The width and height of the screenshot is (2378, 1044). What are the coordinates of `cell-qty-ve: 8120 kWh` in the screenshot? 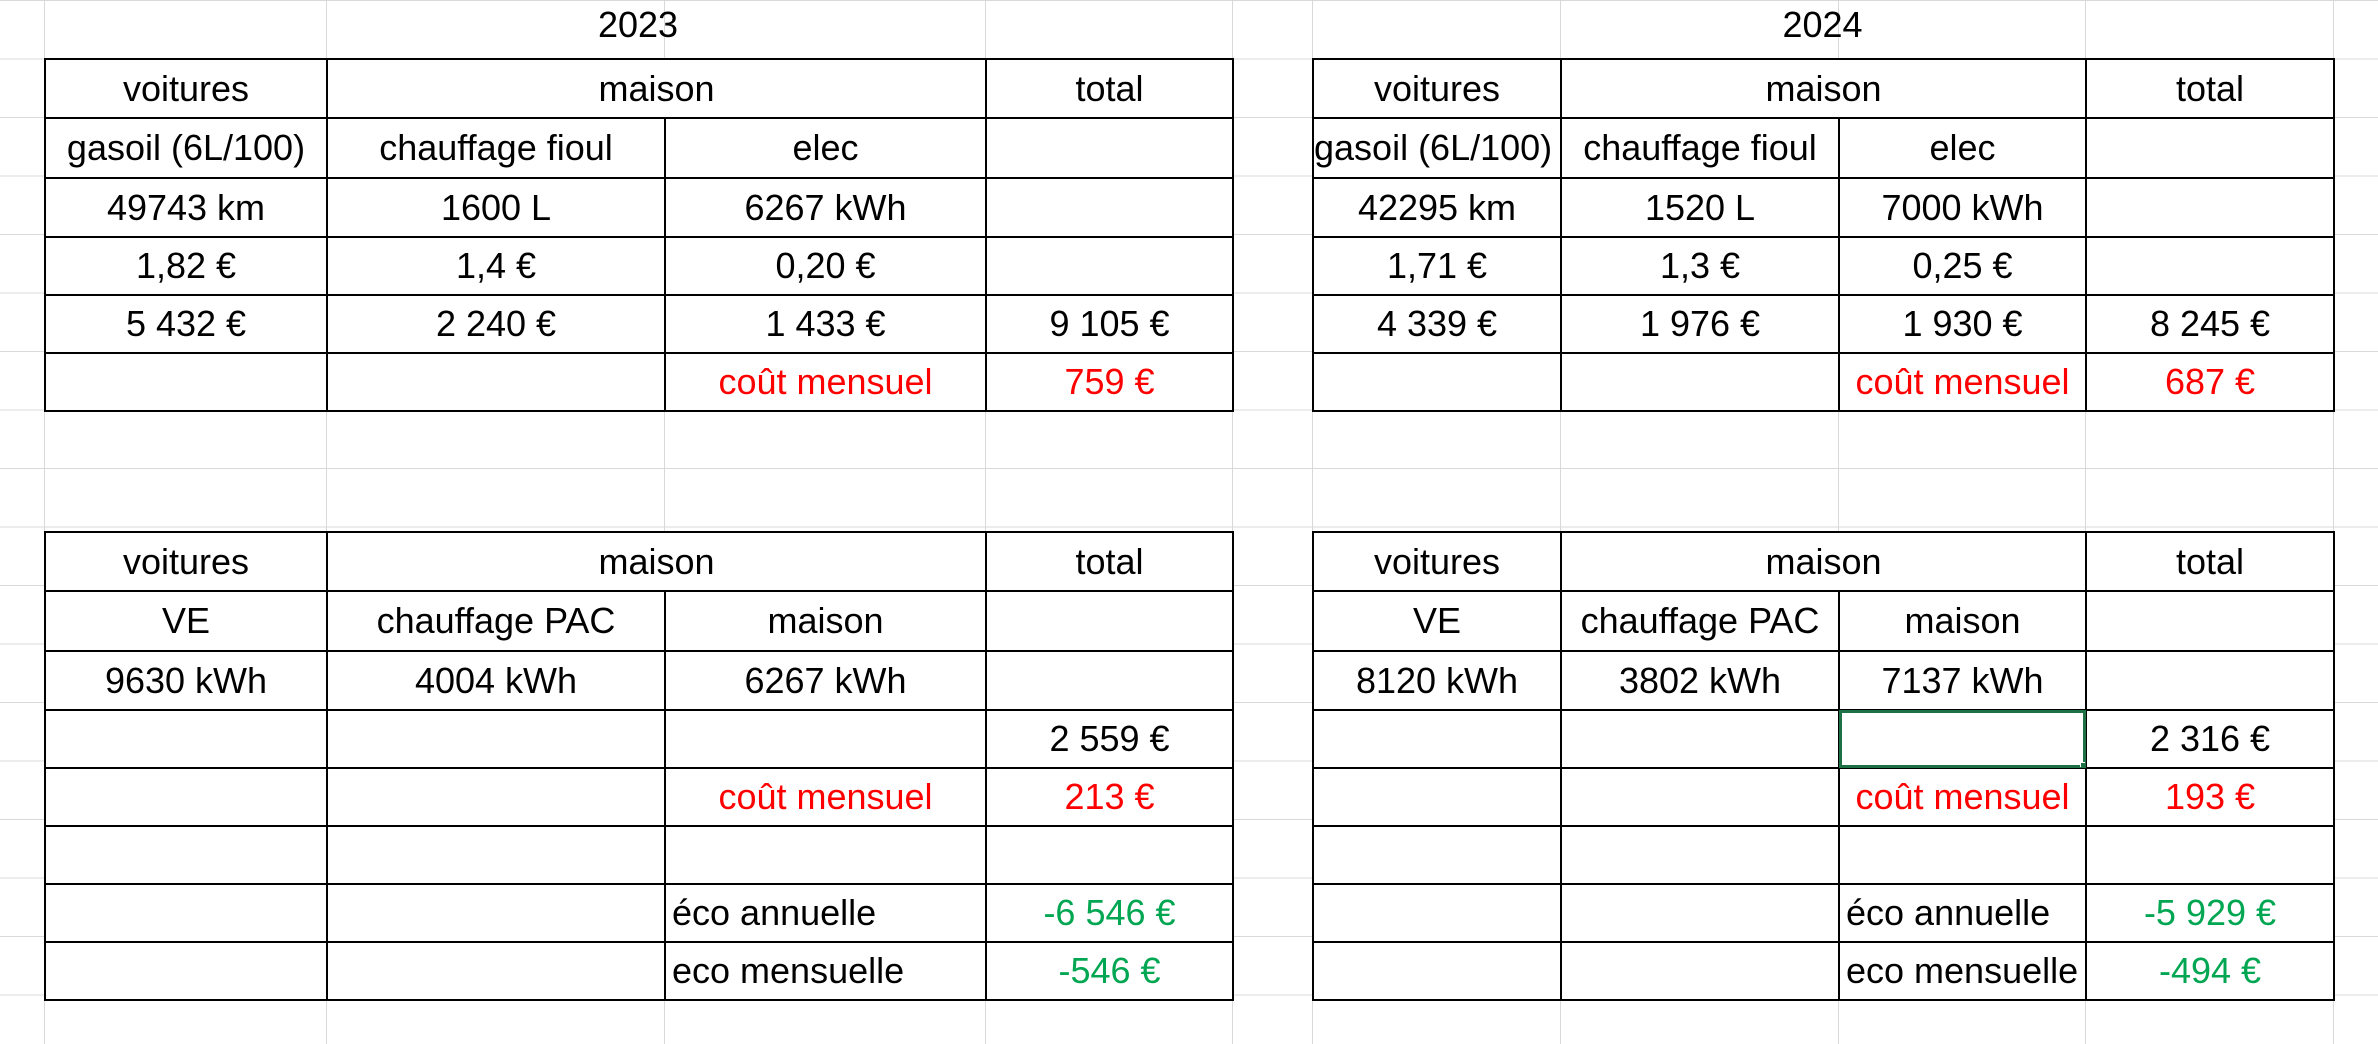 It's located at (1437, 680).